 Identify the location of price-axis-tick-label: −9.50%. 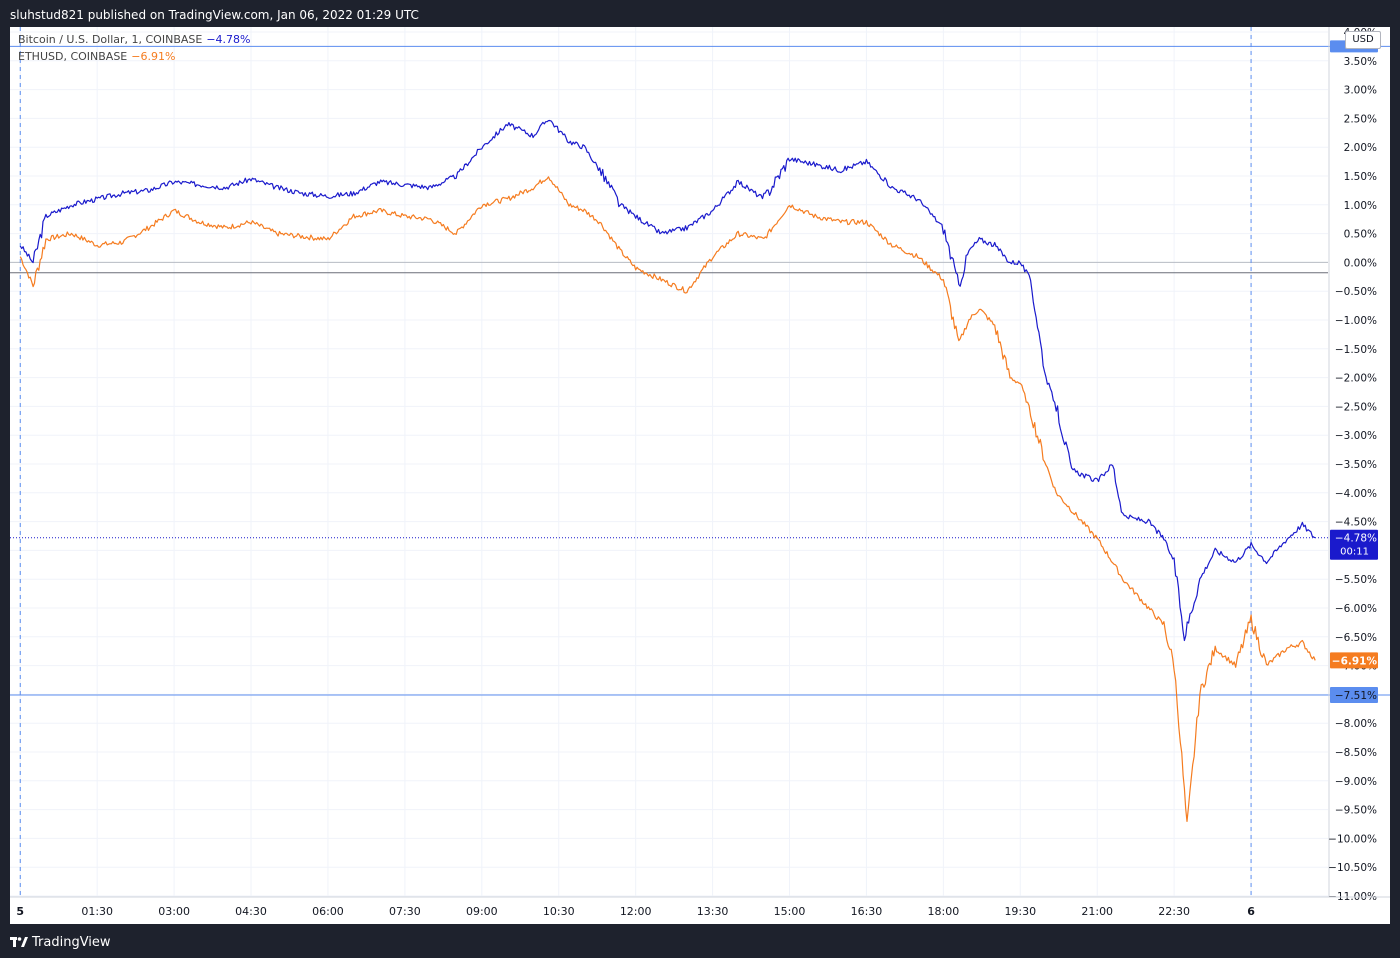
(1356, 811).